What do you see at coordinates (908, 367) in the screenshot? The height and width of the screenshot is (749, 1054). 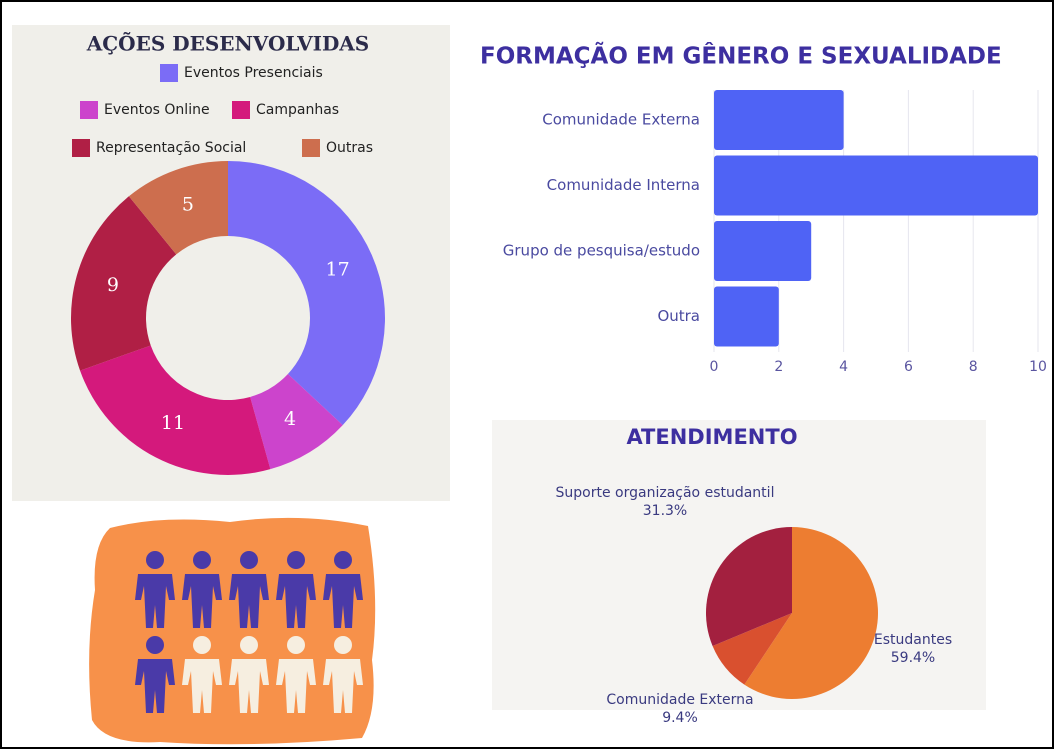 I see `x-tick-label: 6` at bounding box center [908, 367].